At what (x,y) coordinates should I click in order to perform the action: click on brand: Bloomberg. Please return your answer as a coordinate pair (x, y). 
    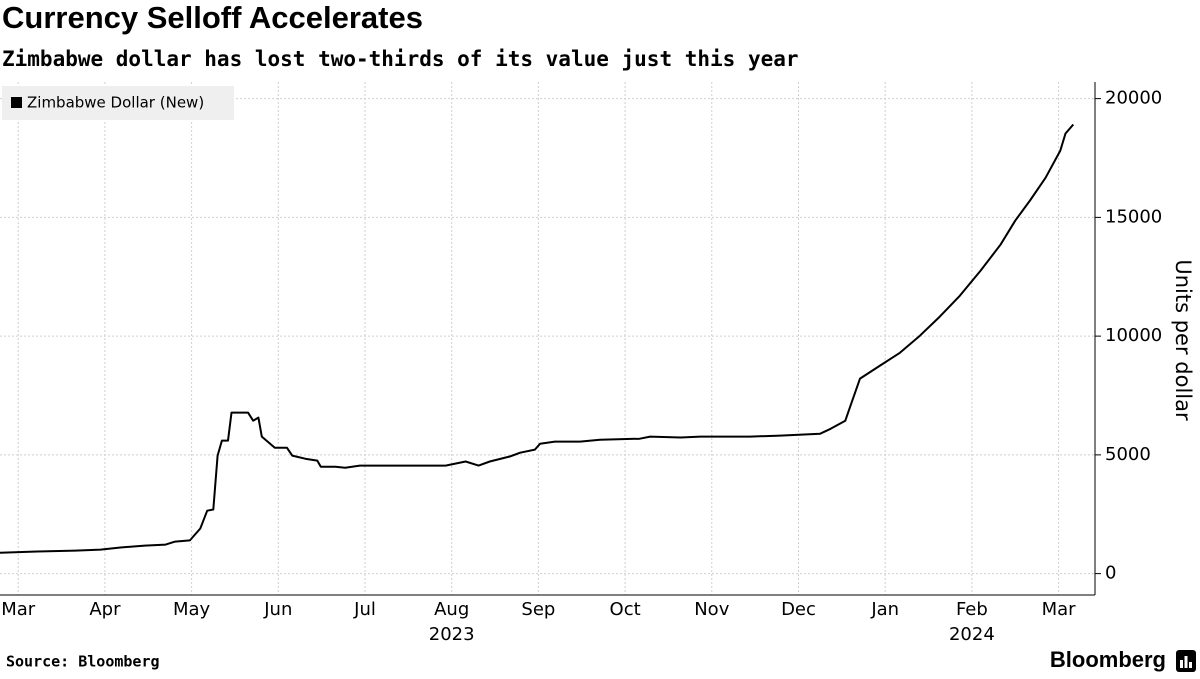
    Looking at the image, I should click on (1108, 659).